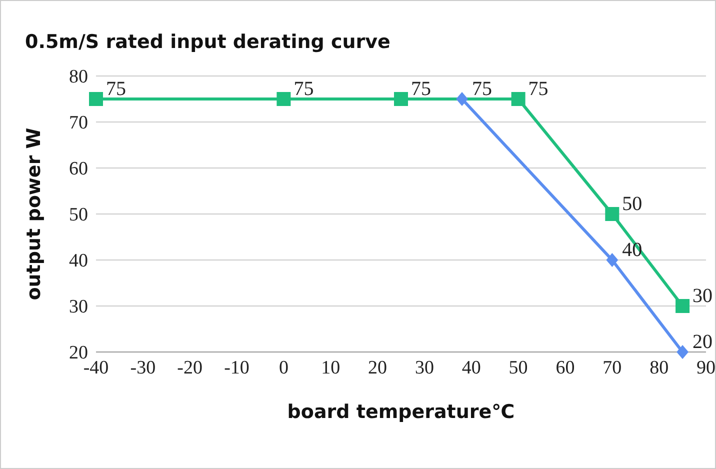 Image resolution: width=716 pixels, height=469 pixels. Describe the element at coordinates (702, 296) in the screenshot. I see `data-label: 30` at that location.